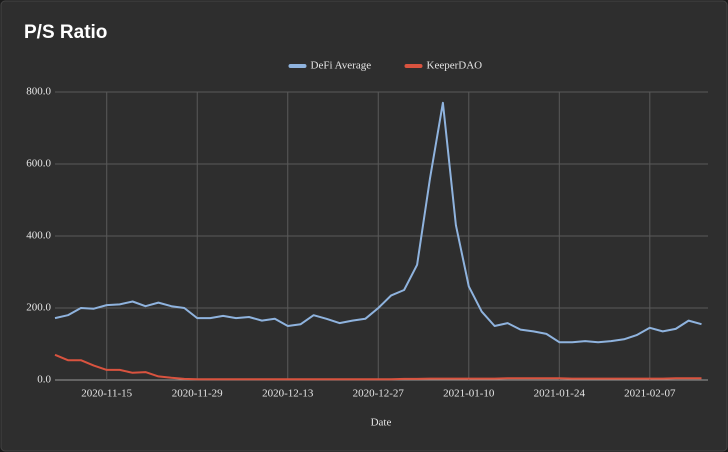 This screenshot has height=452, width=728. What do you see at coordinates (381, 423) in the screenshot?
I see `x-axis-label: Date` at bounding box center [381, 423].